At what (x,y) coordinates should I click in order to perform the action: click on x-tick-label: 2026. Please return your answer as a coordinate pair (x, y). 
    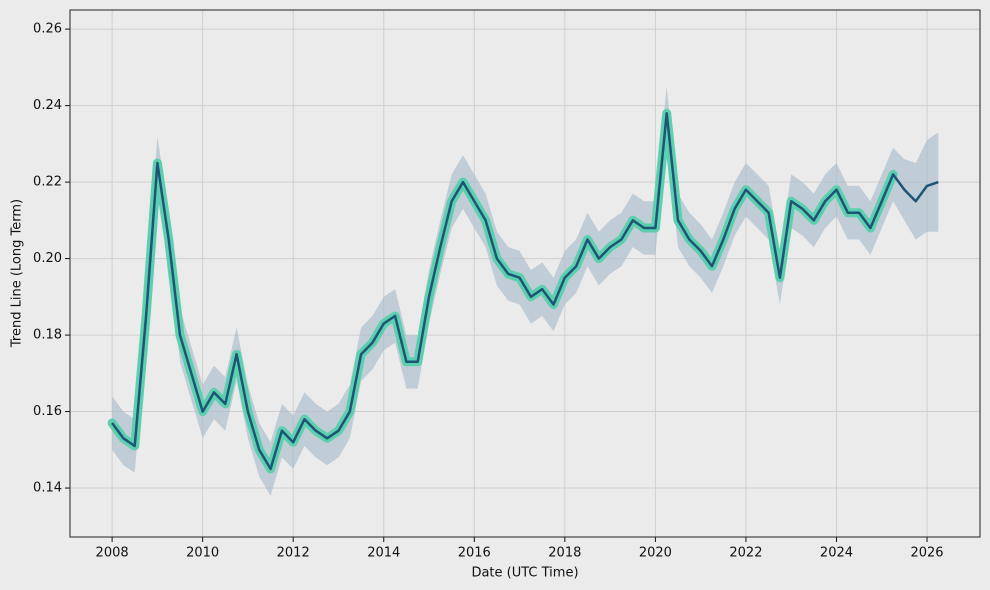
    Looking at the image, I should click on (926, 553).